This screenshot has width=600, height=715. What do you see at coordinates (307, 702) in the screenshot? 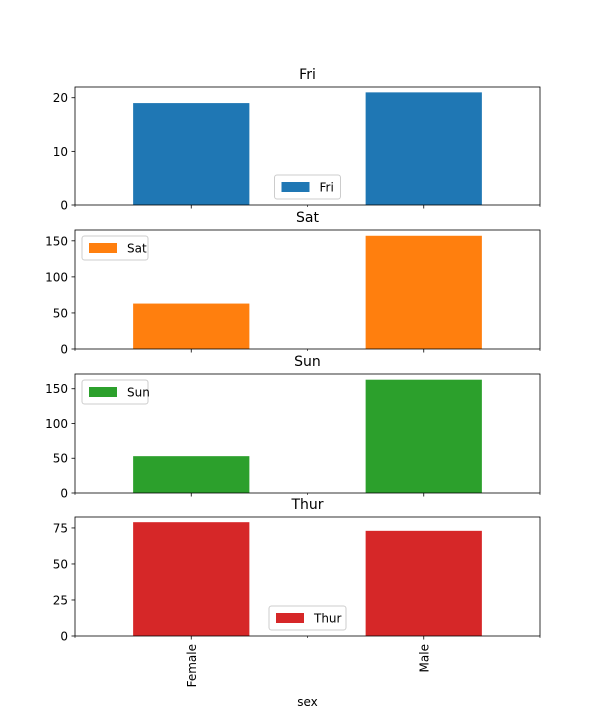
I see `x-axis-label: sex` at bounding box center [307, 702].